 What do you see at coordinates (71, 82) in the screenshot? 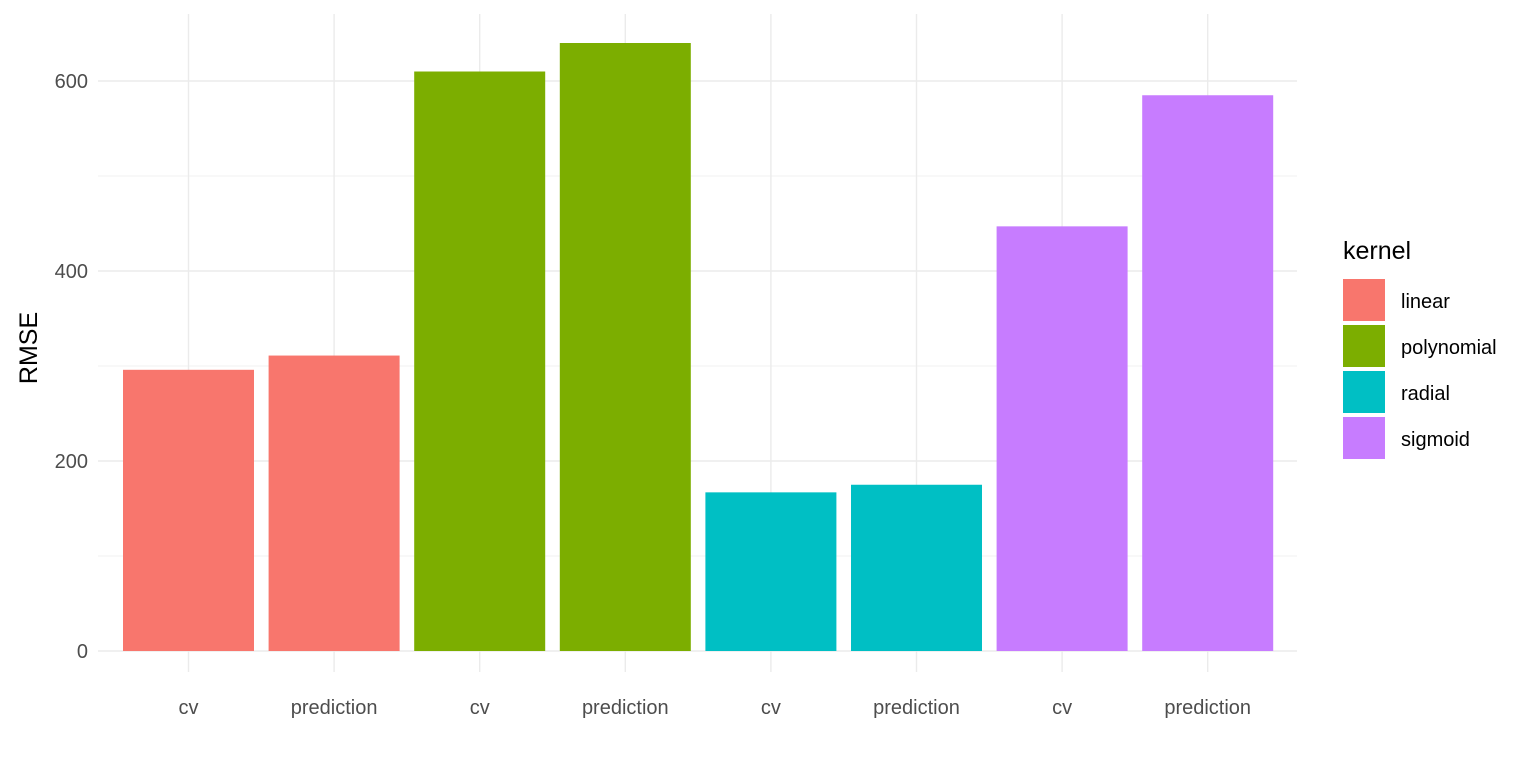
I see `y-tick-label: 600` at bounding box center [71, 82].